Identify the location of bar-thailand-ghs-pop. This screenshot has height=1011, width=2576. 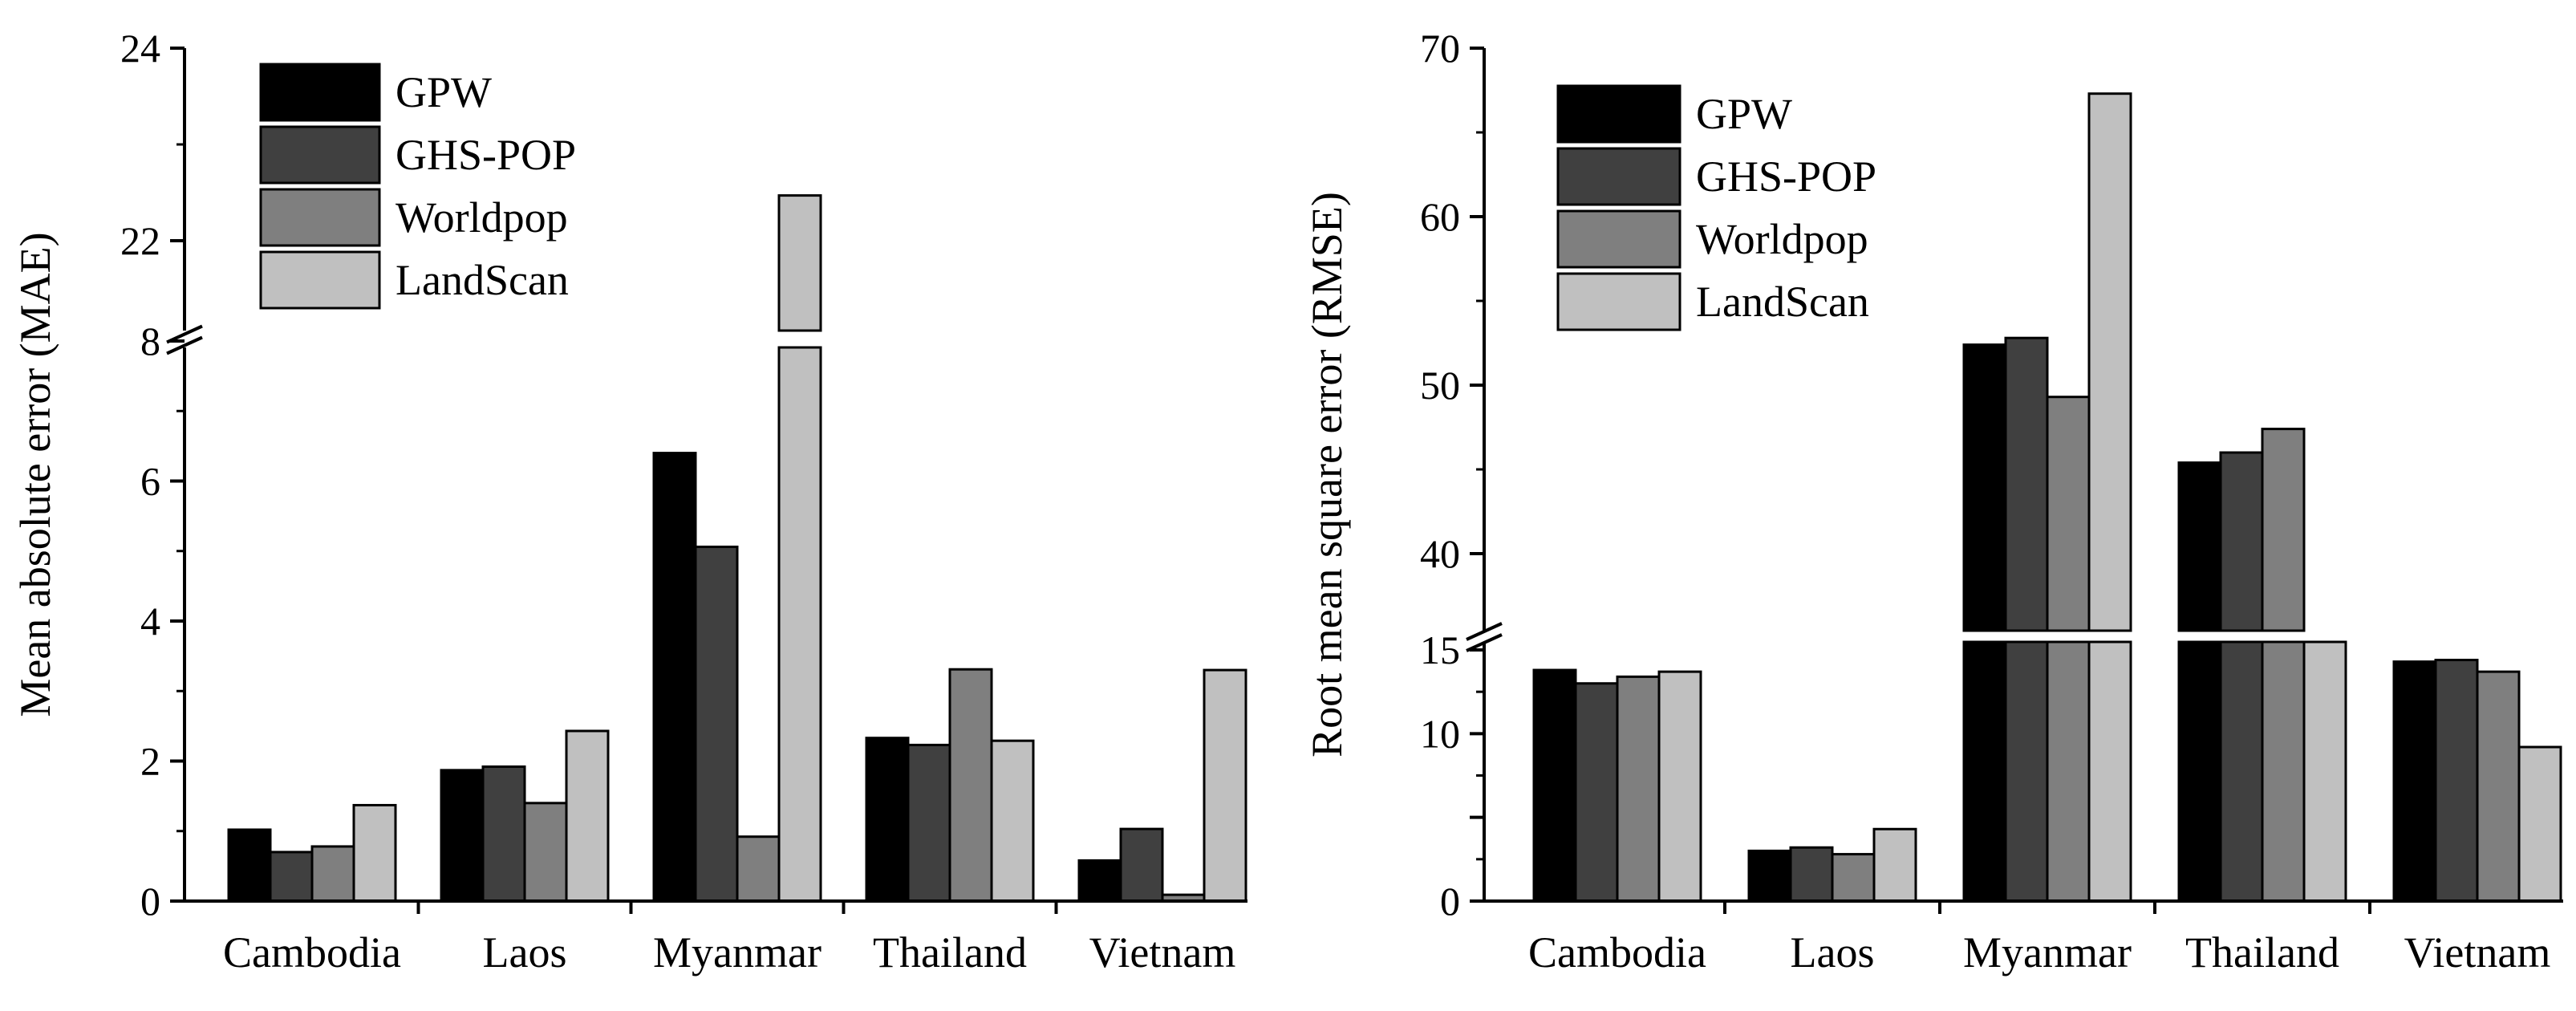
(929, 823).